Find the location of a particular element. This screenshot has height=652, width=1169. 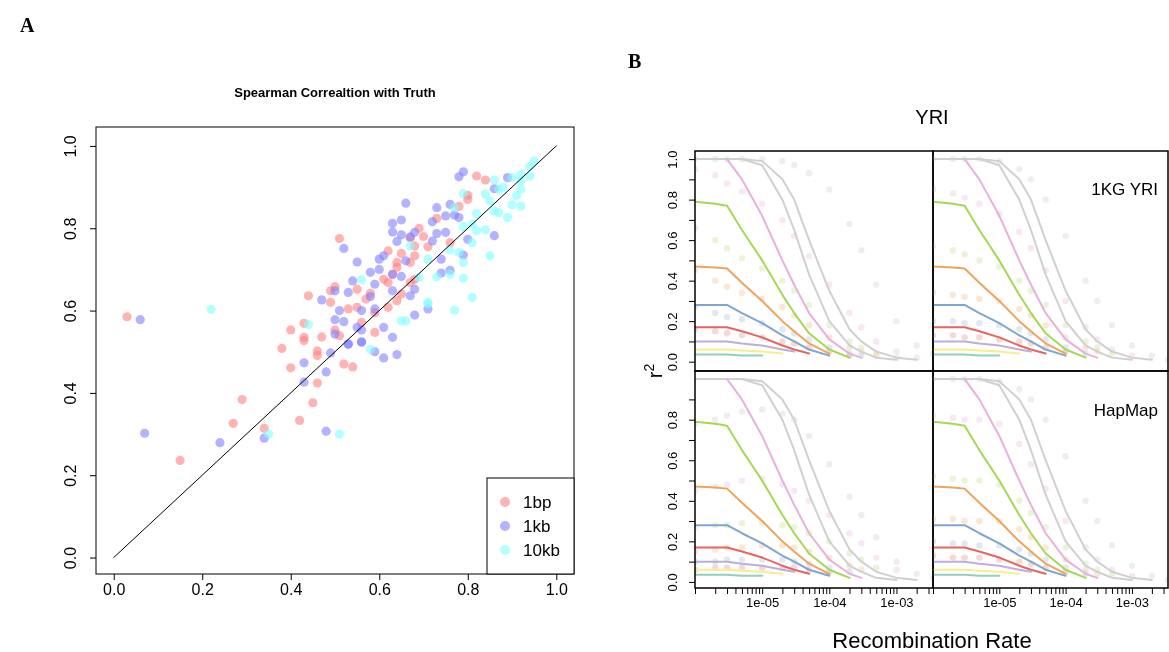

text: B is located at coordinates (635, 61).